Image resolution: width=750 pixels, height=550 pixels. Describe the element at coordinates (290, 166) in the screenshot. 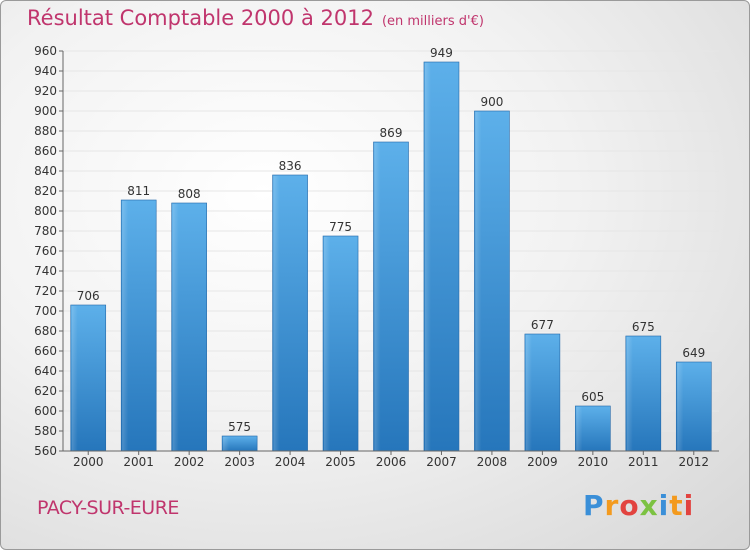

I see `bar-value-label: 836` at that location.